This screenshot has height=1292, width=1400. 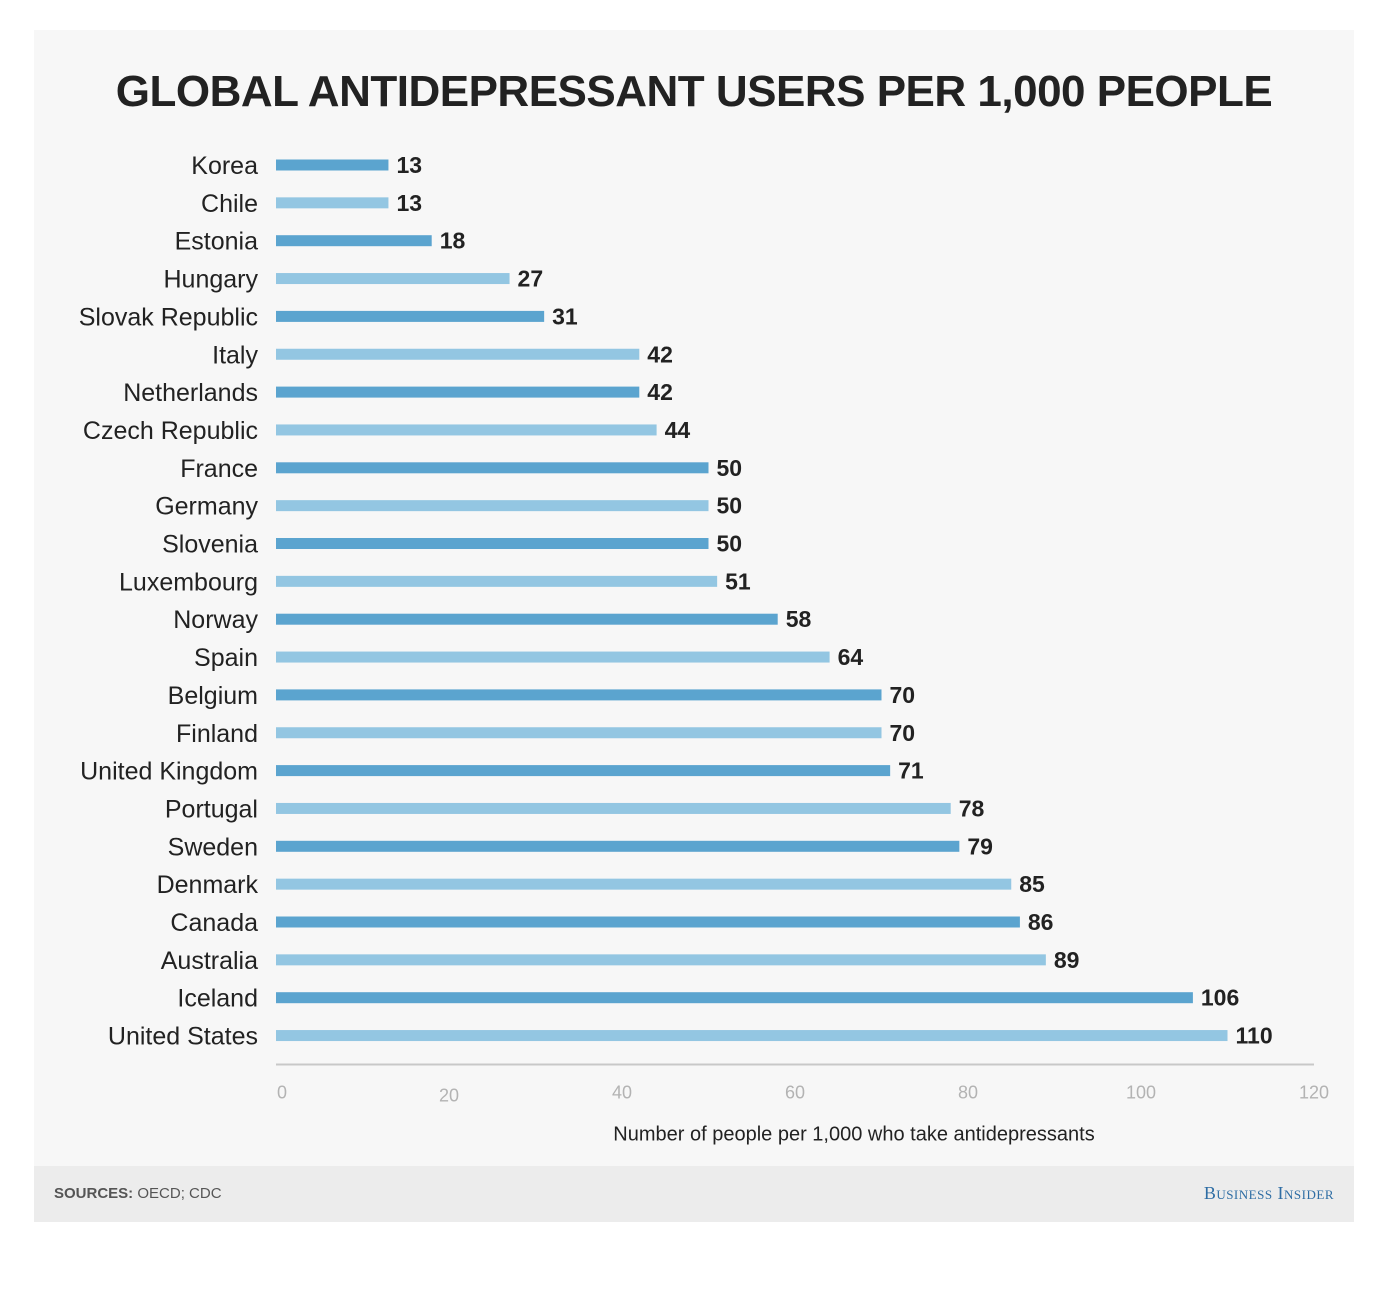 I want to click on bar-czech-republic, so click(x=466, y=430).